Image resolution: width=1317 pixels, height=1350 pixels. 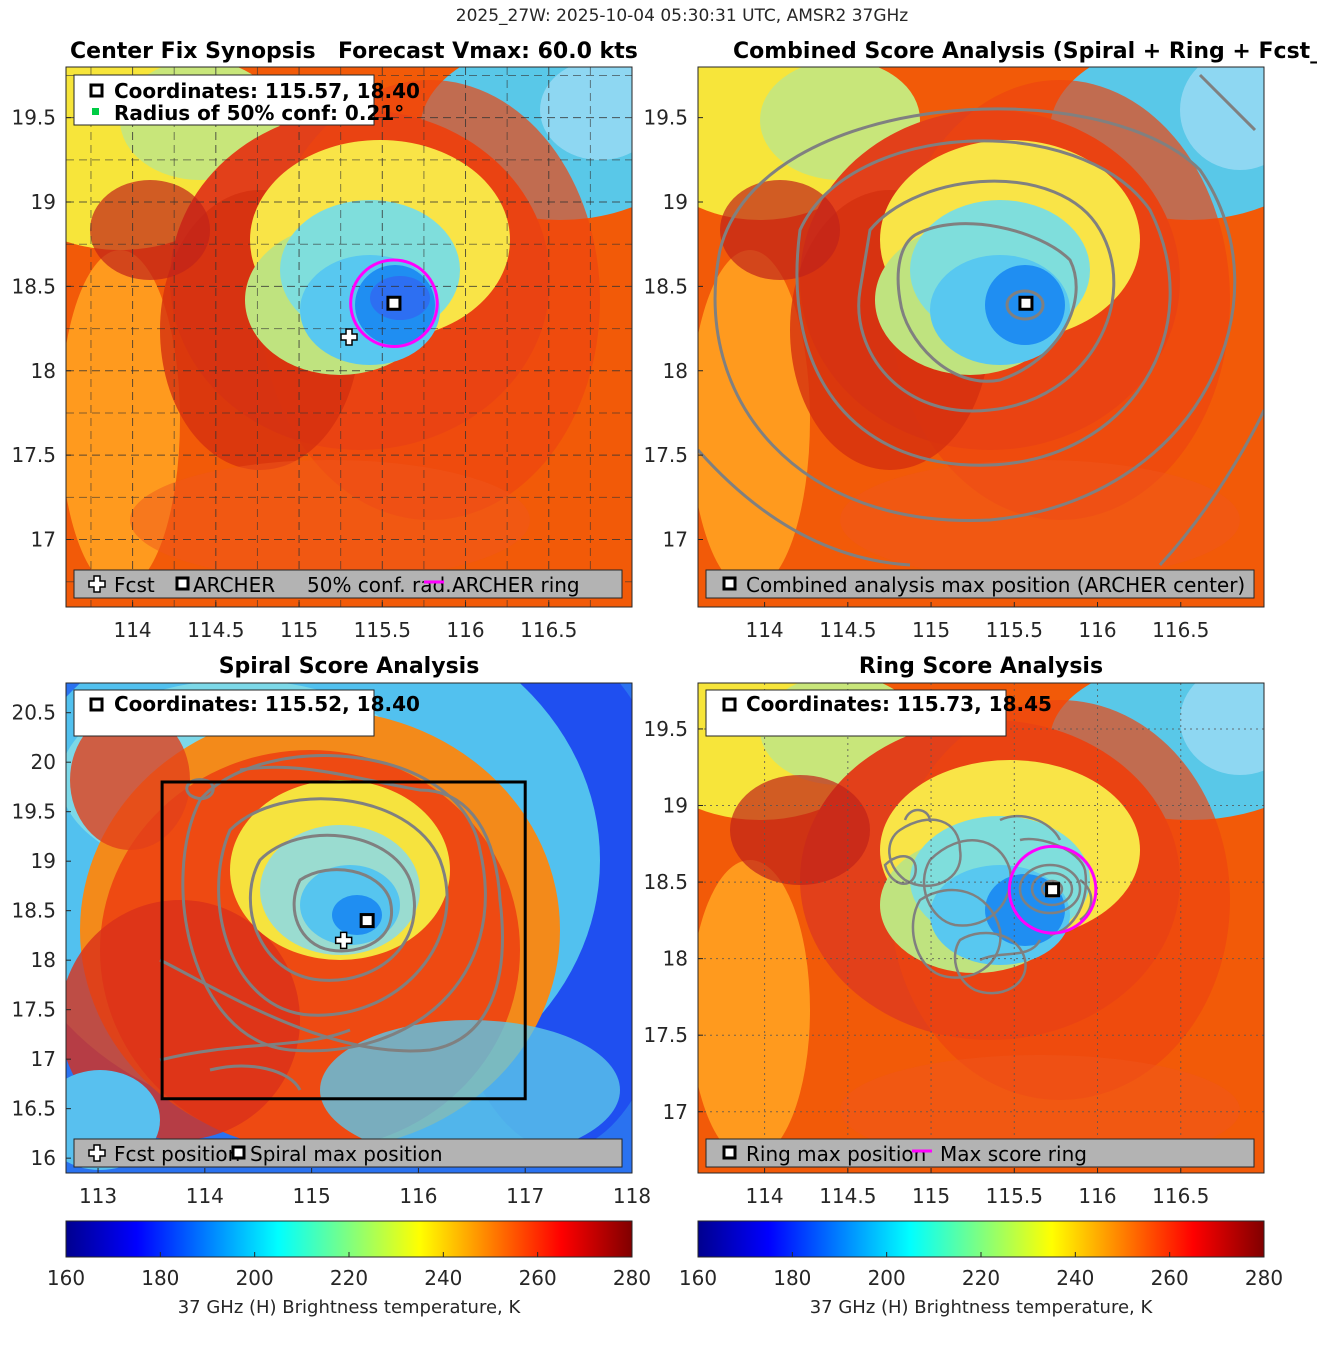 What do you see at coordinates (1170, 1278) in the screenshot?
I see `colorbar-tick-label: 260` at bounding box center [1170, 1278].